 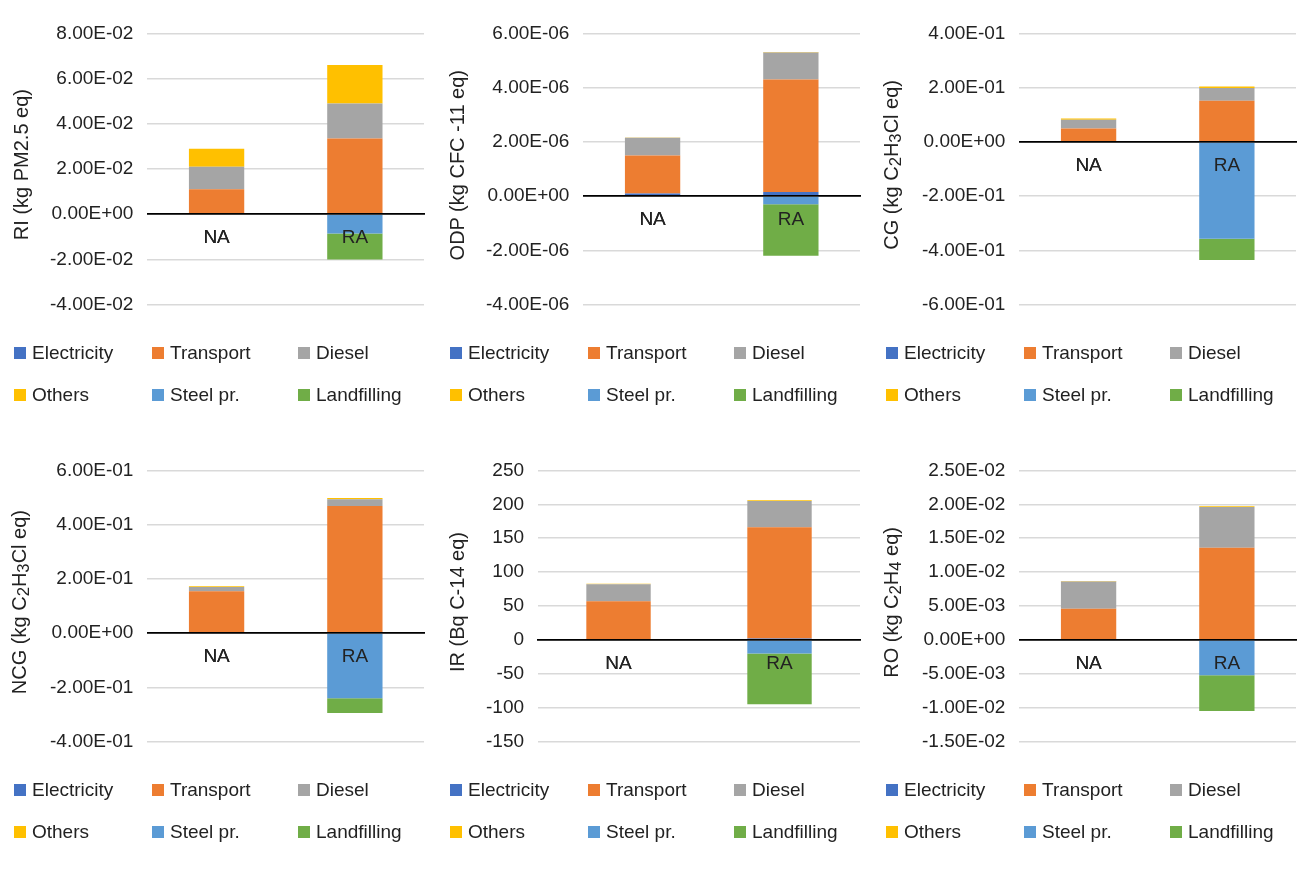 What do you see at coordinates (505, 740) in the screenshot?
I see `y-tick-label: -150` at bounding box center [505, 740].